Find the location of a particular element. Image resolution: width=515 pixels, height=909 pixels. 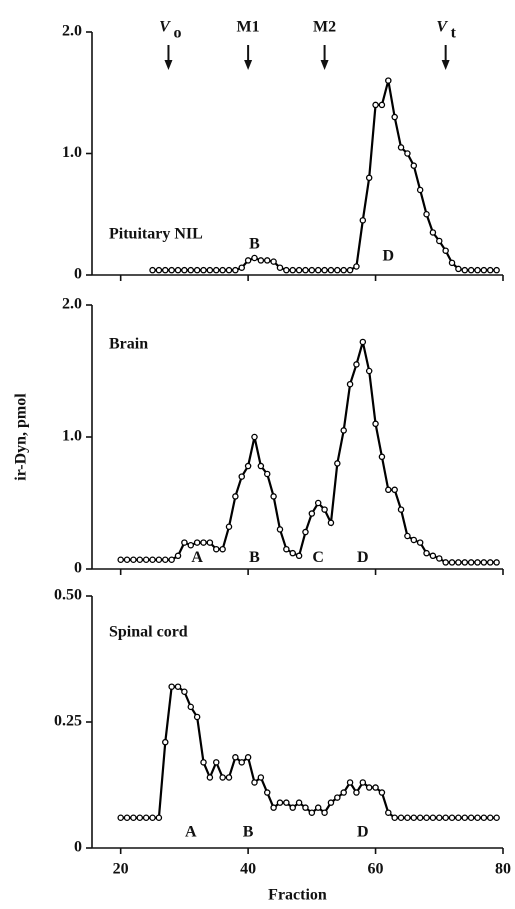

peak-label: B is located at coordinates (254, 243).